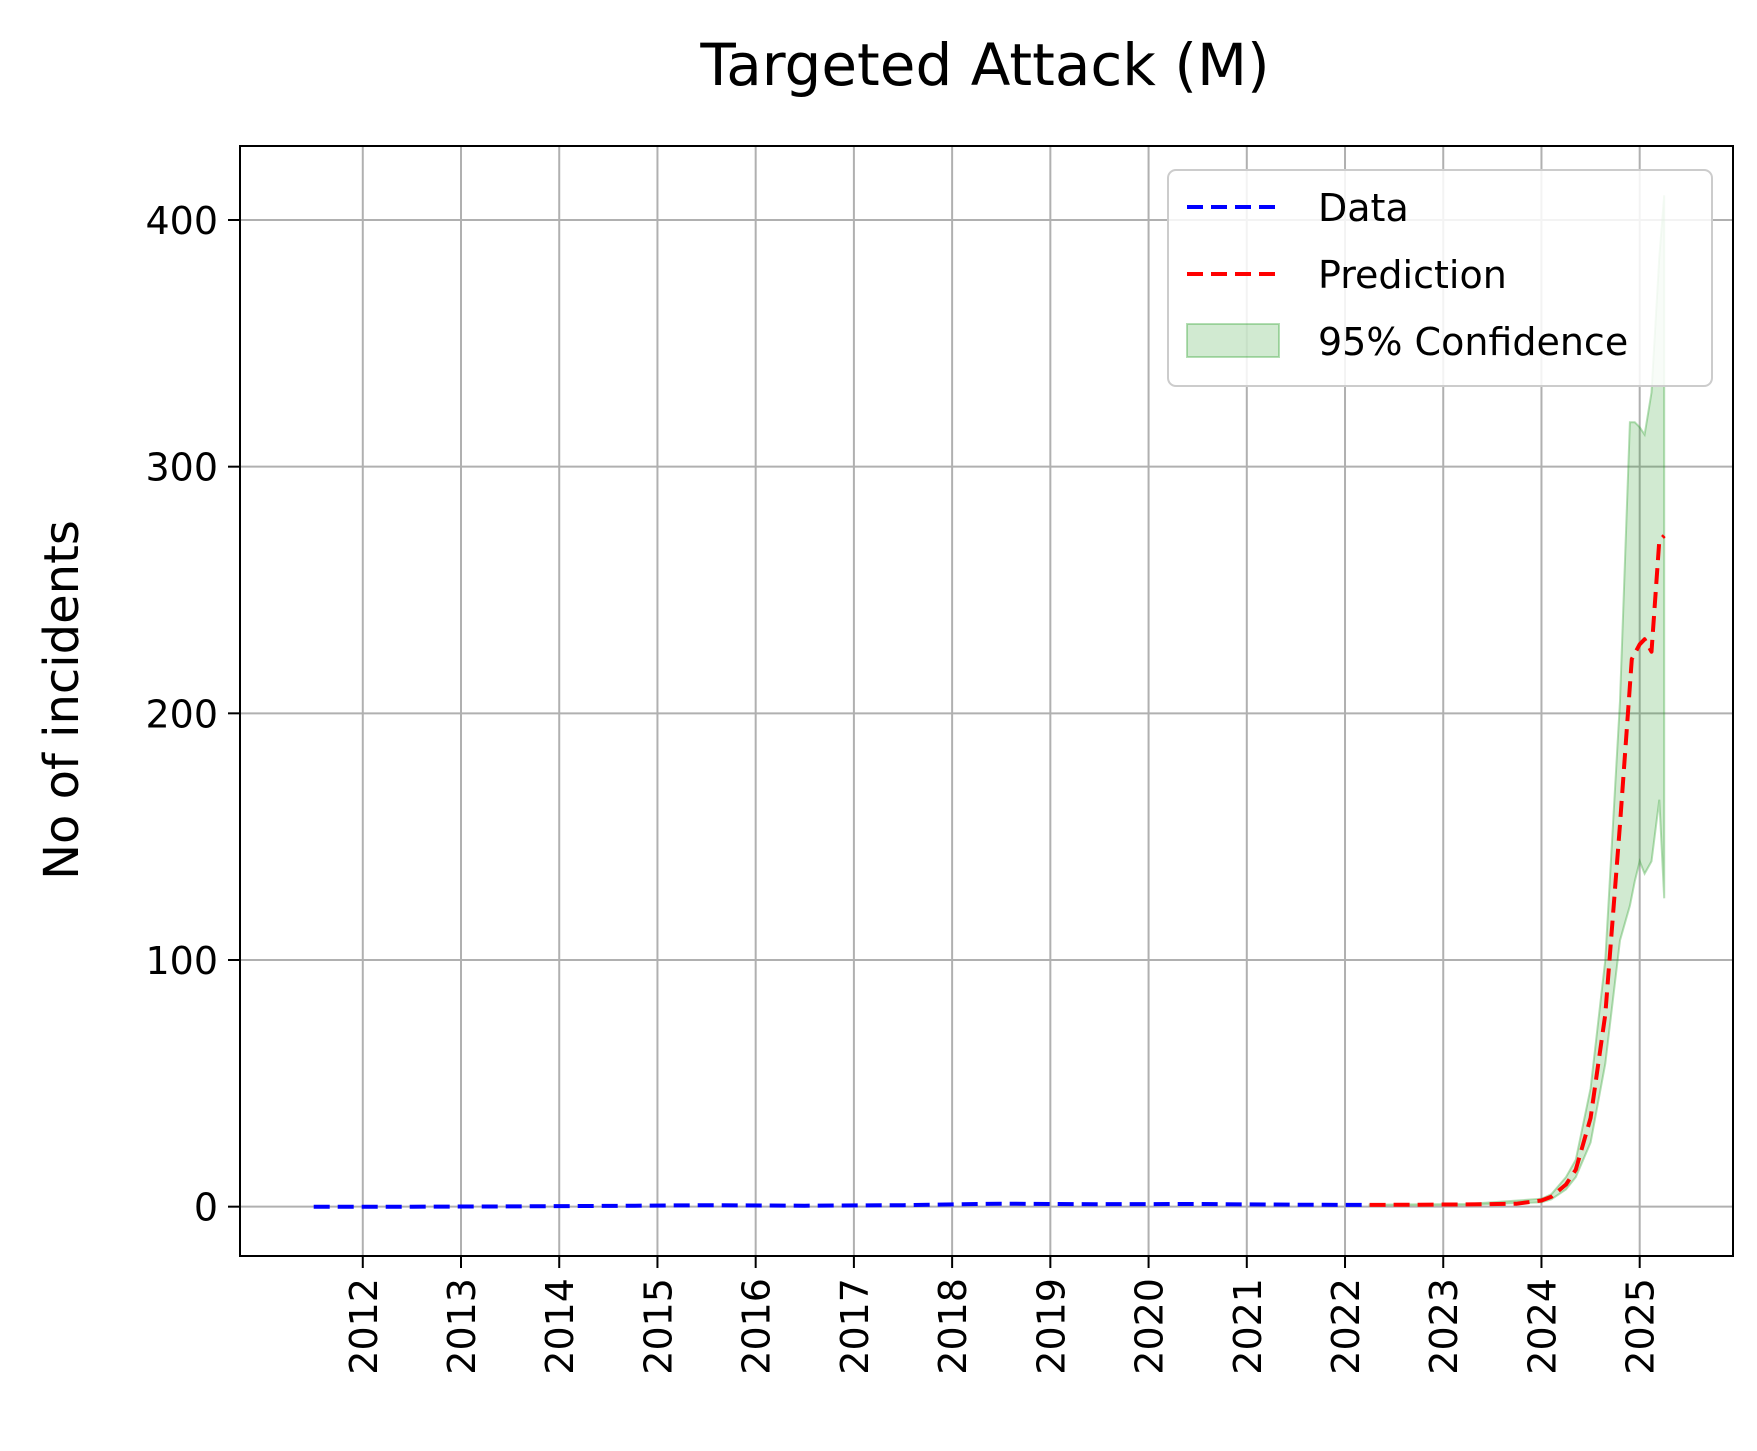  I want to click on legend: Data Prediction 95% Confidence, so click(1440, 278).